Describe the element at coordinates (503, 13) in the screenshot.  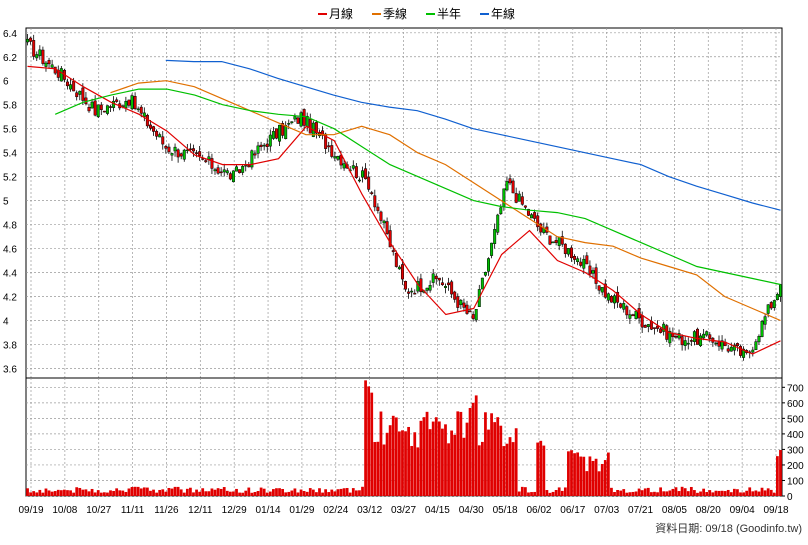
I see `legend-label: 年線` at that location.